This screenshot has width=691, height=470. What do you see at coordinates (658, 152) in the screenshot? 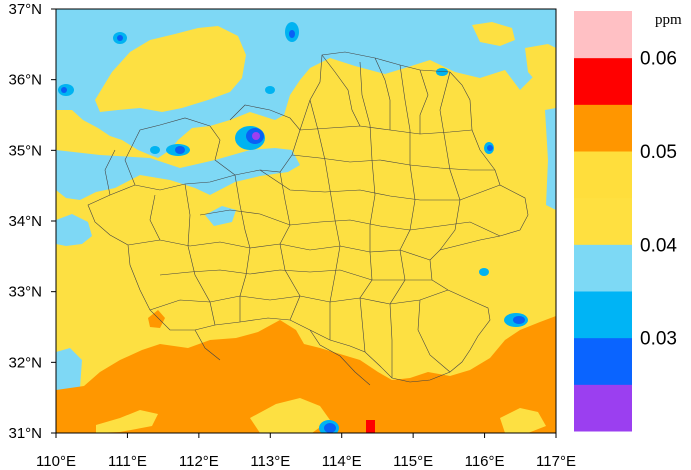
I see `colorbar-tick-label: 0.05` at bounding box center [658, 152].